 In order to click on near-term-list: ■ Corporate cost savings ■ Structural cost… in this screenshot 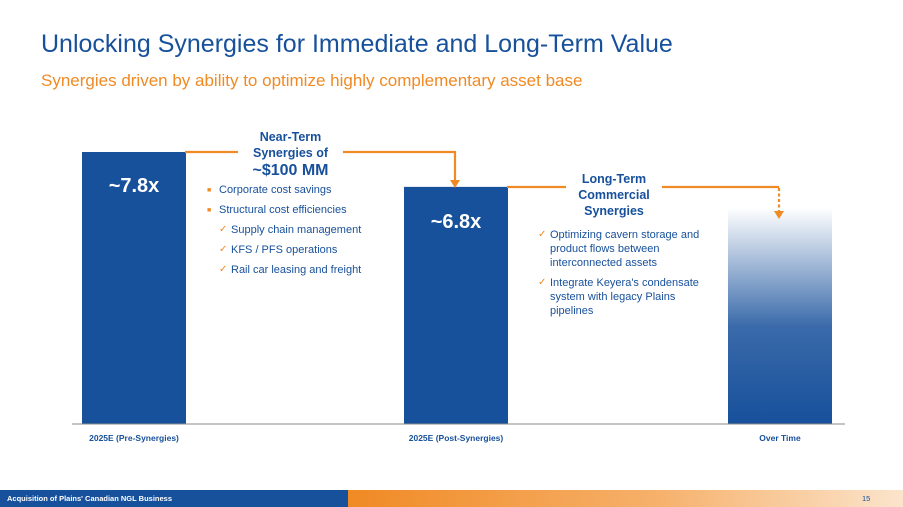, I will do `click(302, 230)`.